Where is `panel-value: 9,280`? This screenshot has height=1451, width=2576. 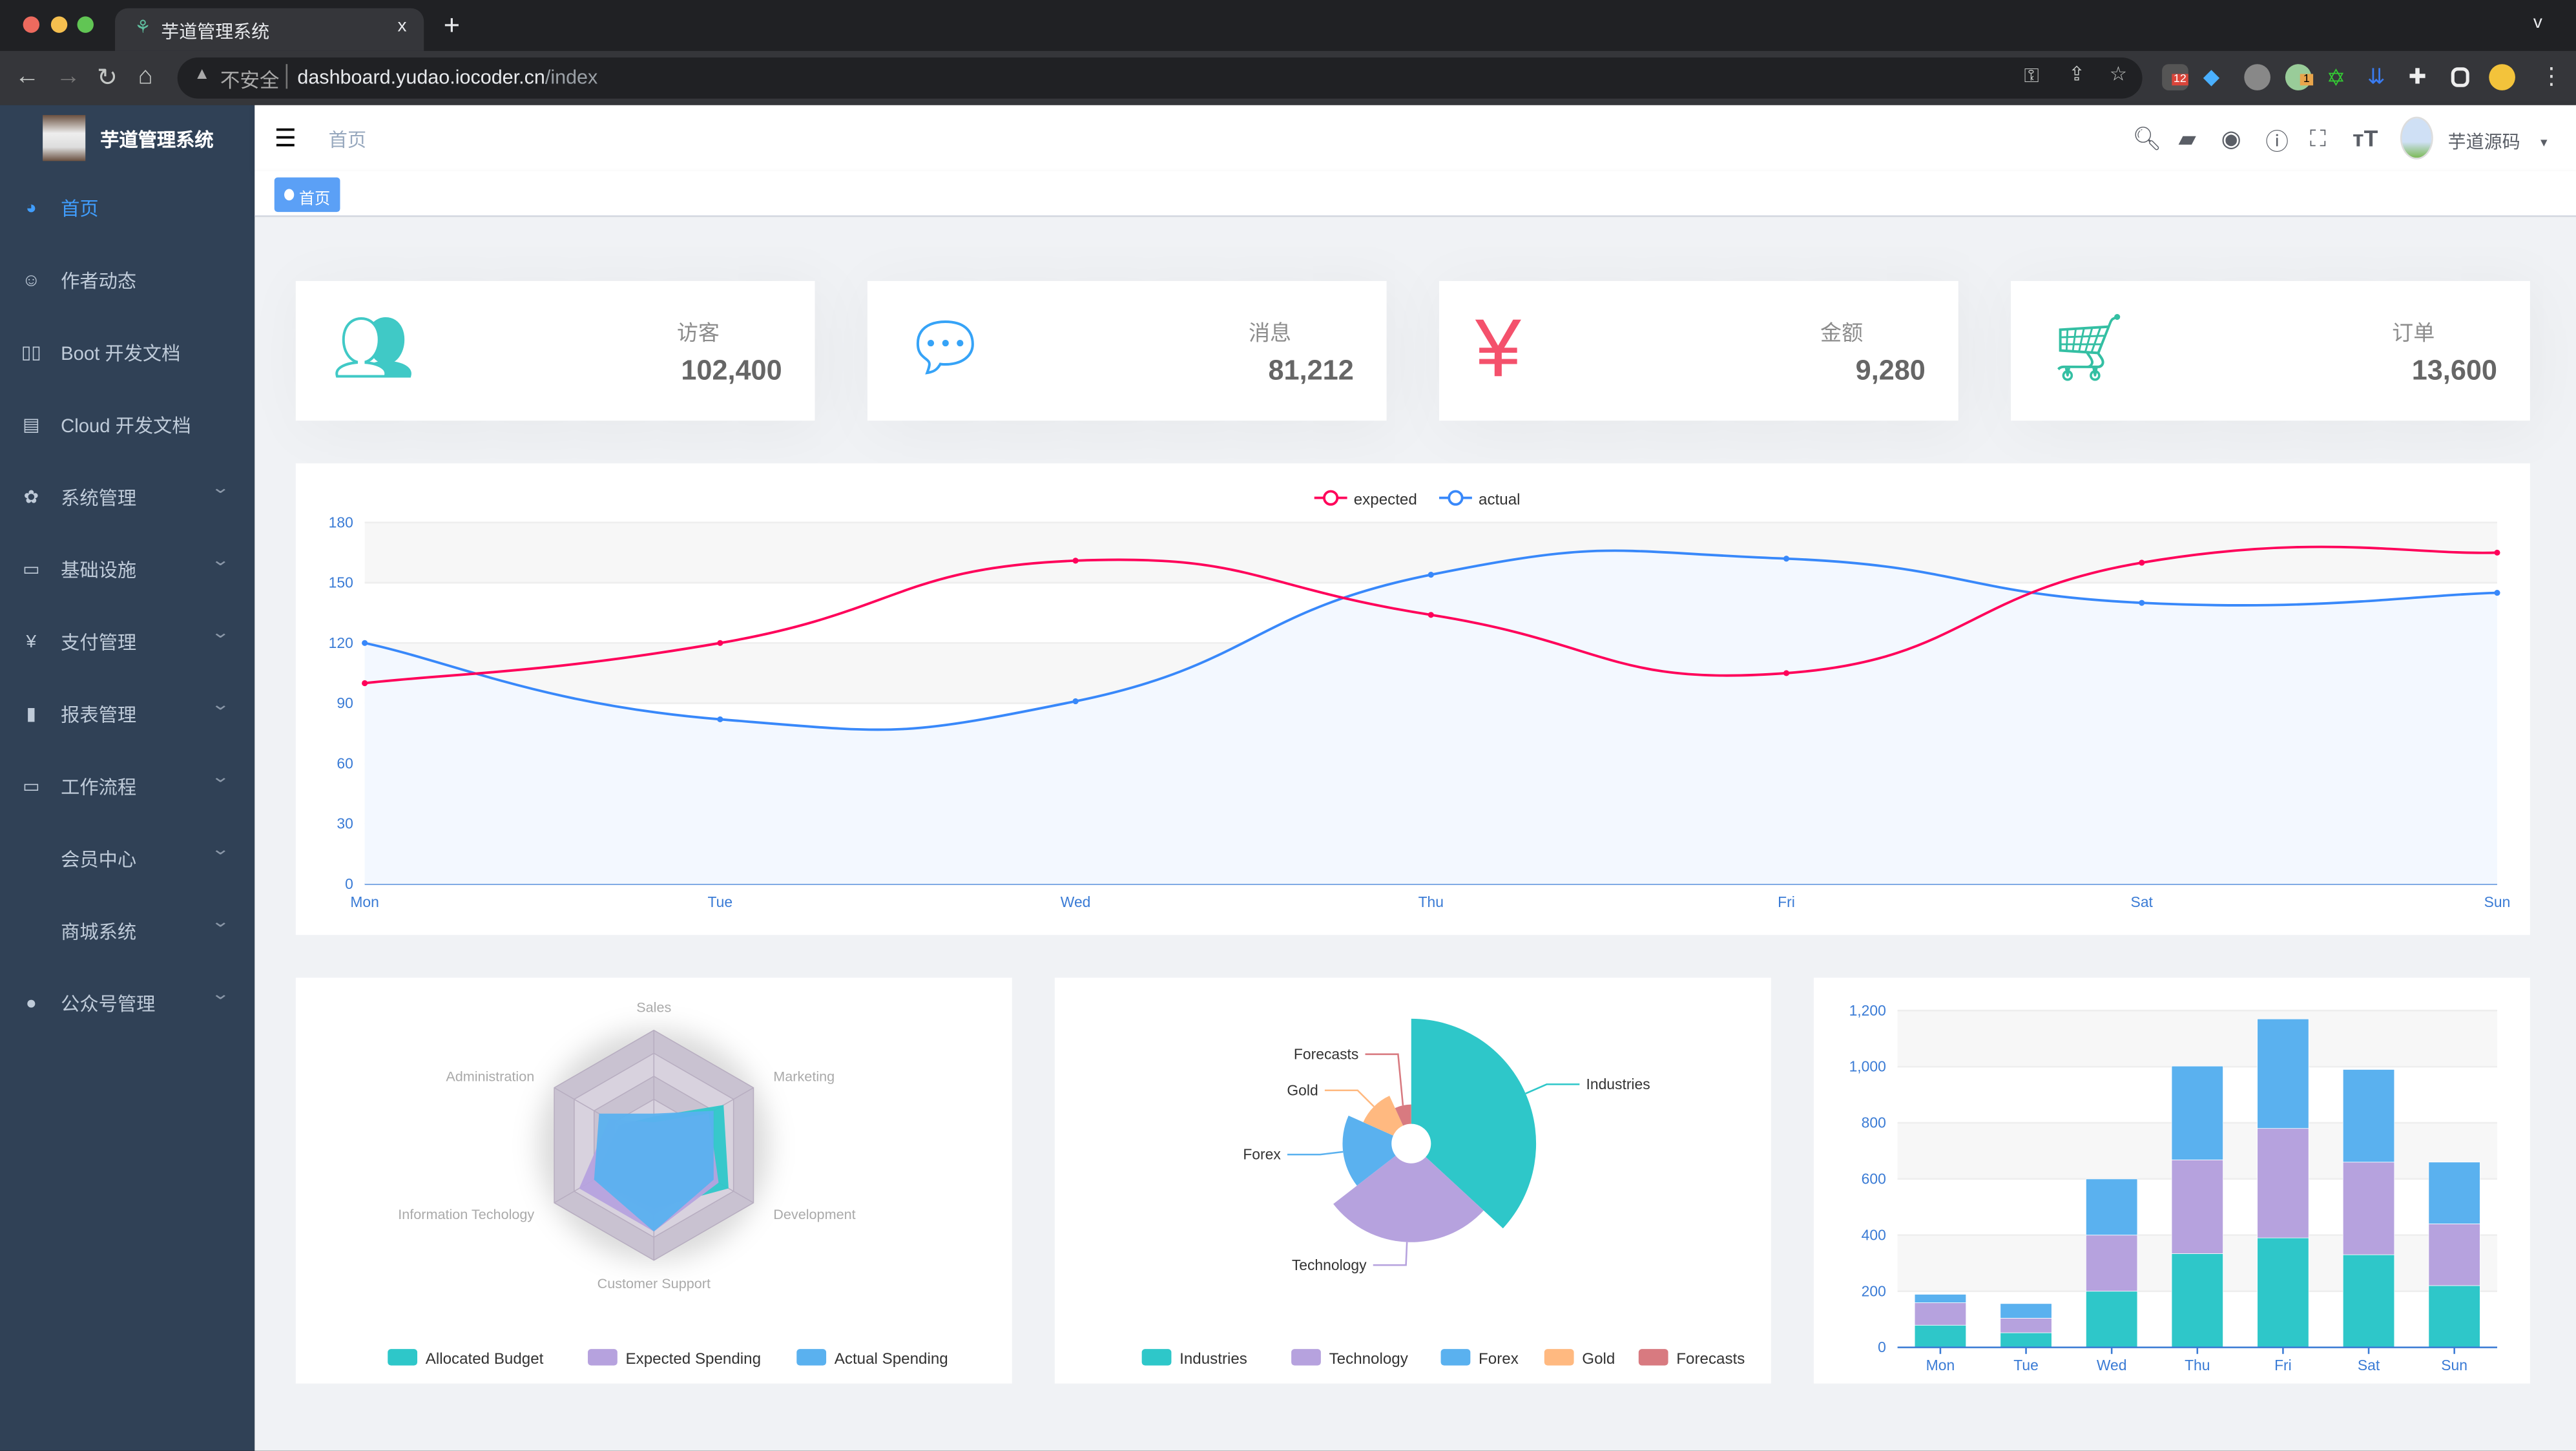
panel-value: 9,280 is located at coordinates (1890, 370).